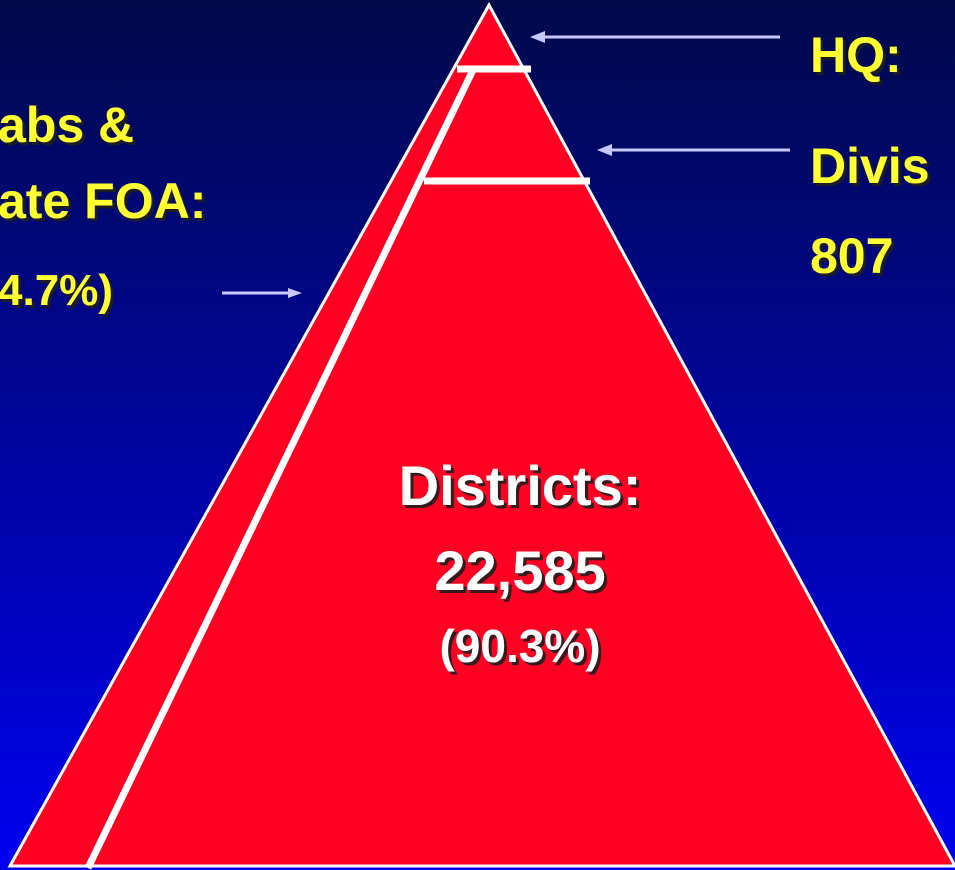  What do you see at coordinates (519, 570) in the screenshot?
I see `center-label: 22,585` at bounding box center [519, 570].